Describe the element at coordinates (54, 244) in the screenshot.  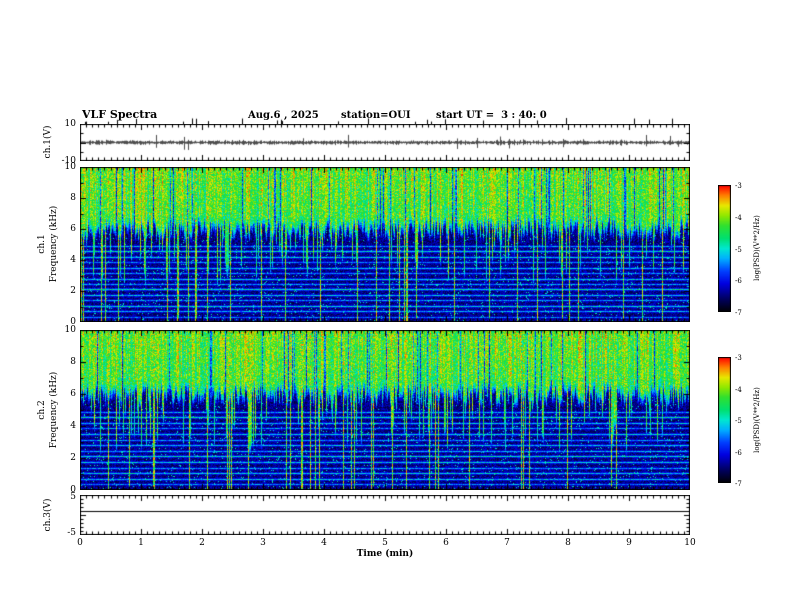
I see `ch1-frequency-axis-label: Frequency (kHz)` at that location.